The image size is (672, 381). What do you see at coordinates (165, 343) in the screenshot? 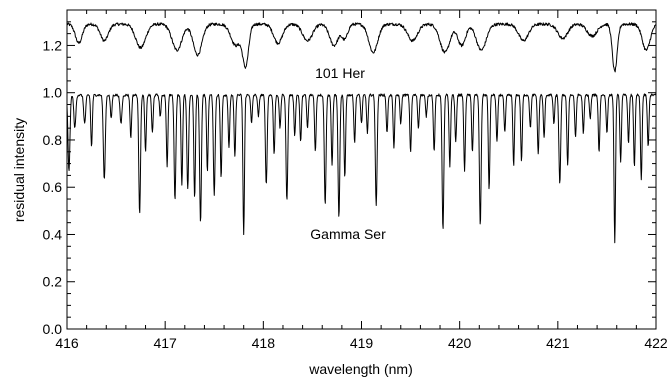
I see `x-tick-label: 417` at bounding box center [165, 343].